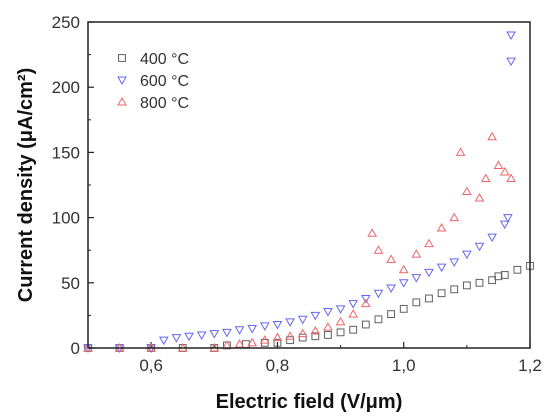 Image resolution: width=546 pixels, height=417 pixels. Describe the element at coordinates (66, 152) in the screenshot. I see `y-tick-label: 150` at that location.